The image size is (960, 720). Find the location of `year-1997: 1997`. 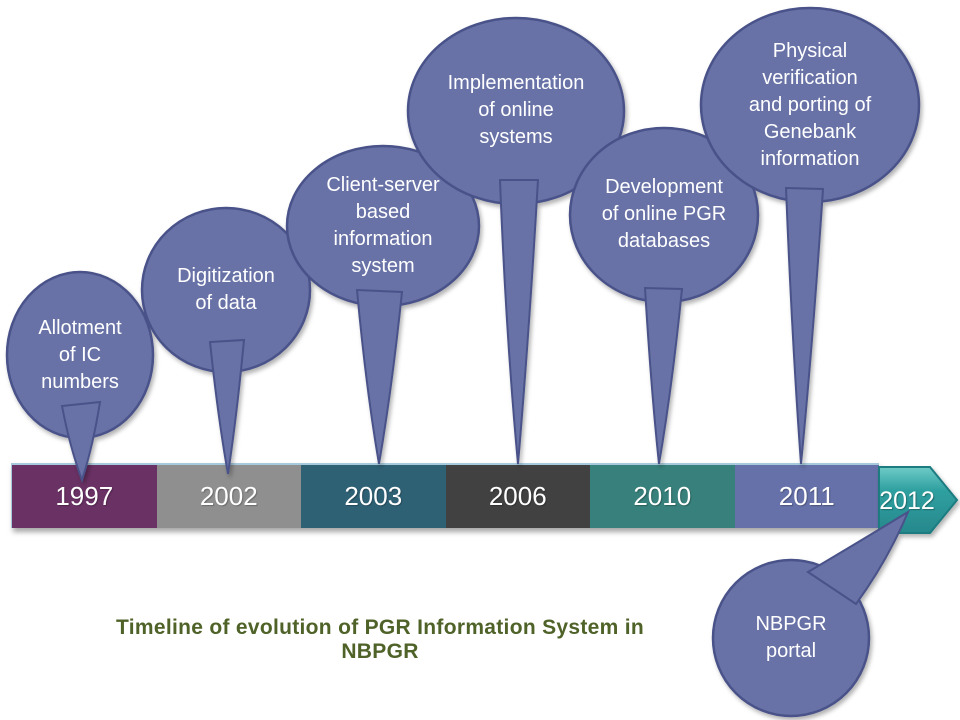

year-1997: 1997 is located at coordinates (84, 496).